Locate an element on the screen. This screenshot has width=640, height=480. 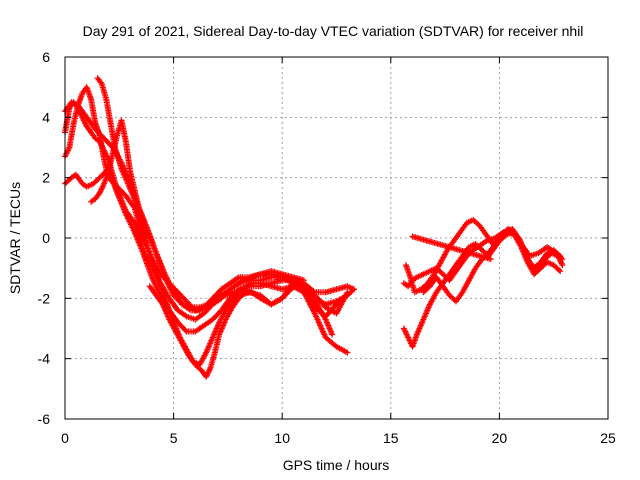
y-tick-label: -2 is located at coordinates (44, 298).